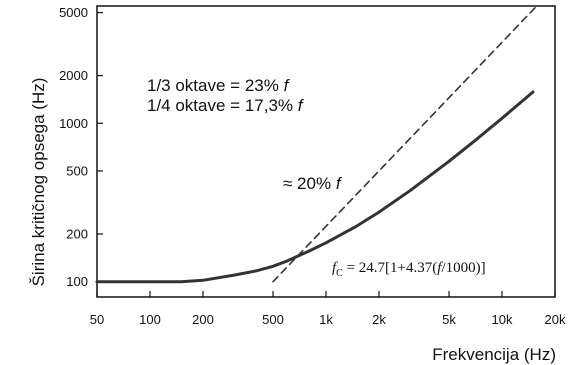  I want to click on y-tick-label: 2000, so click(73, 75).